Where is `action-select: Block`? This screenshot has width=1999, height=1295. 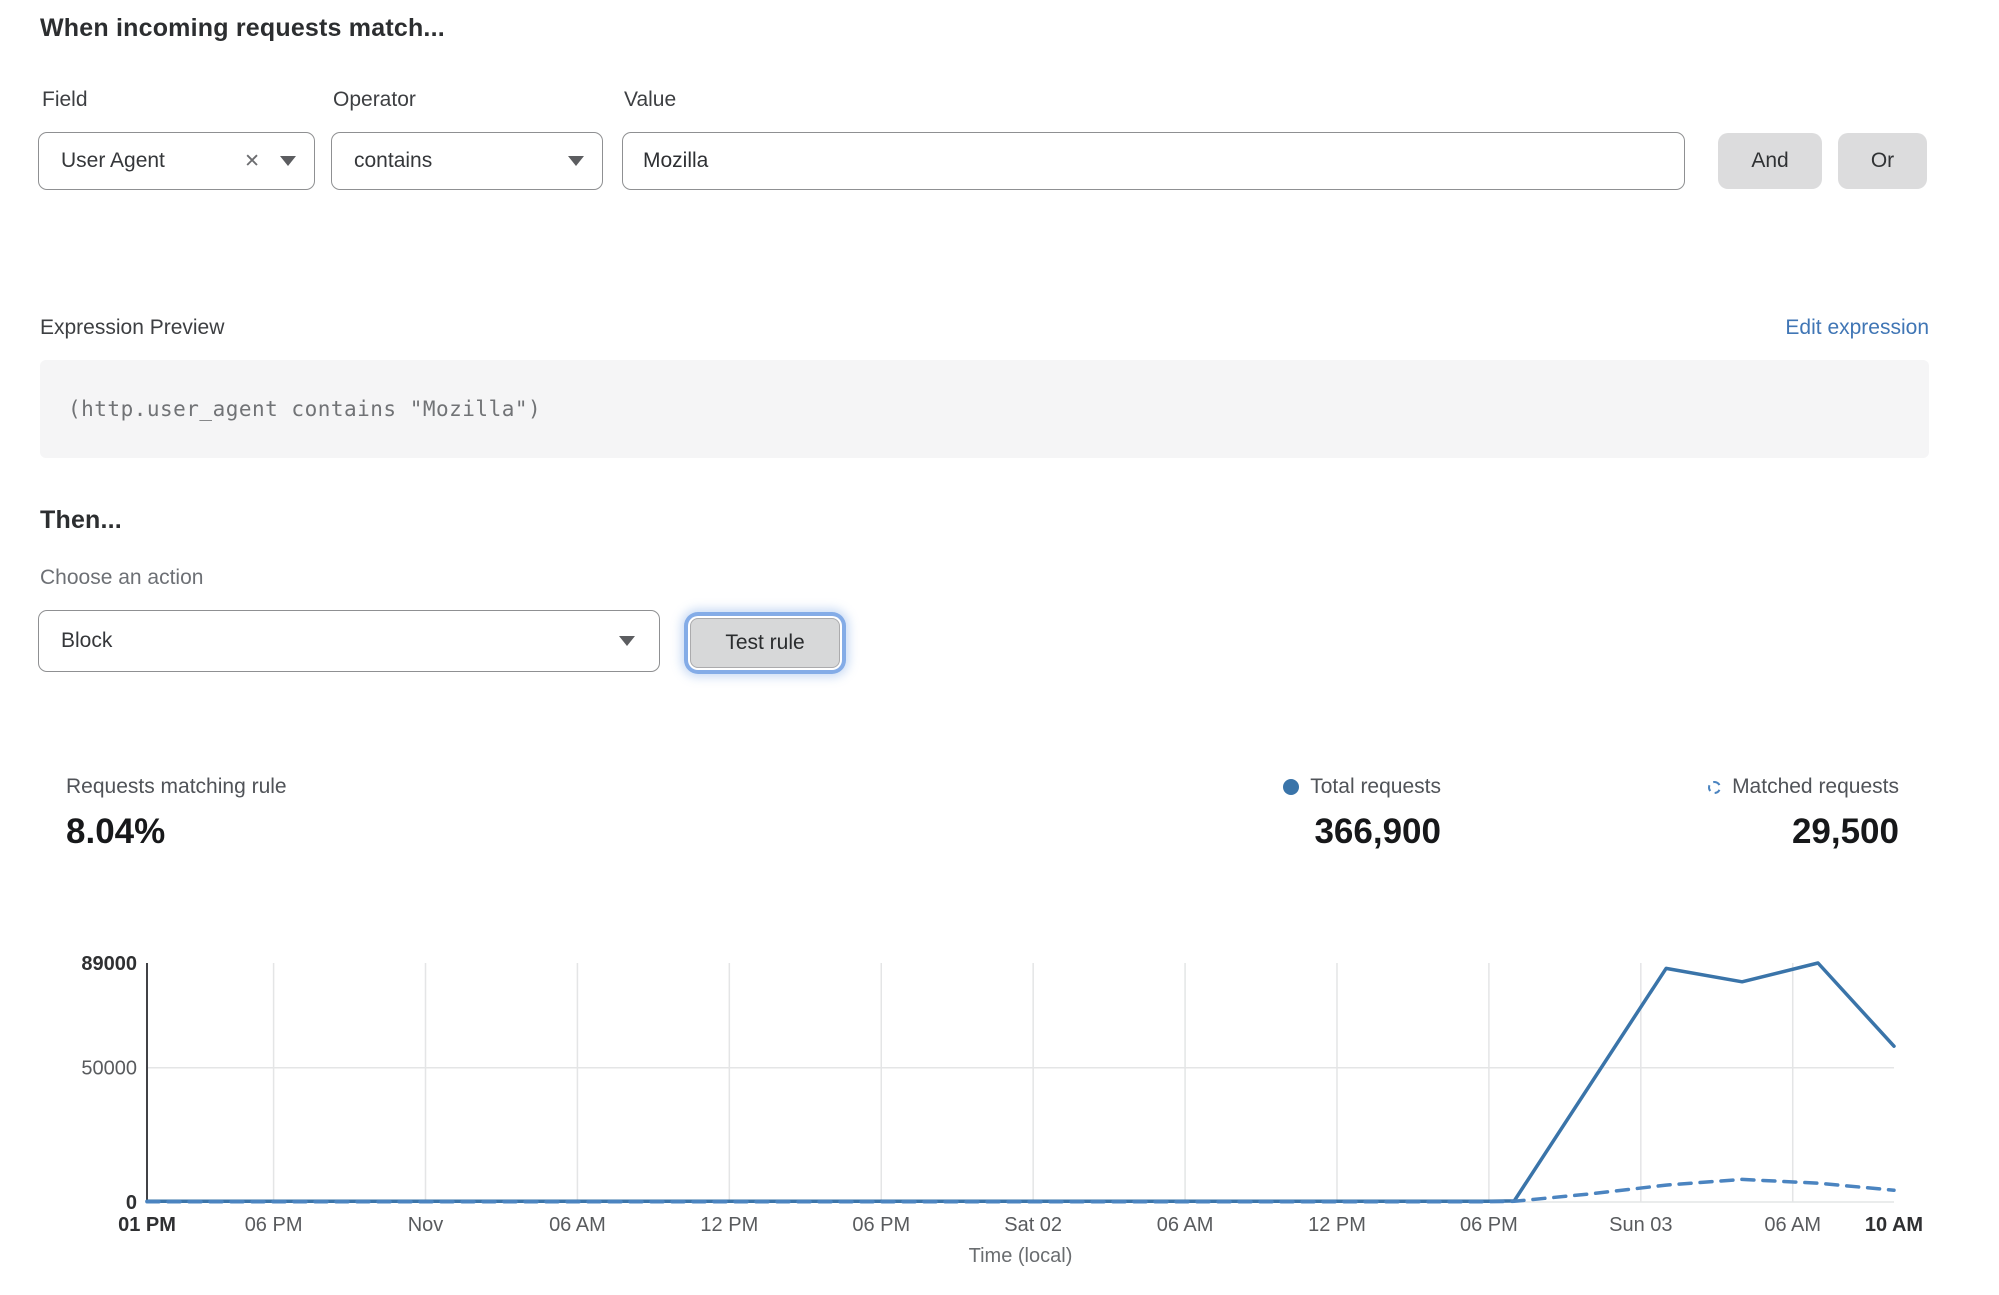 action-select: Block is located at coordinates (349, 641).